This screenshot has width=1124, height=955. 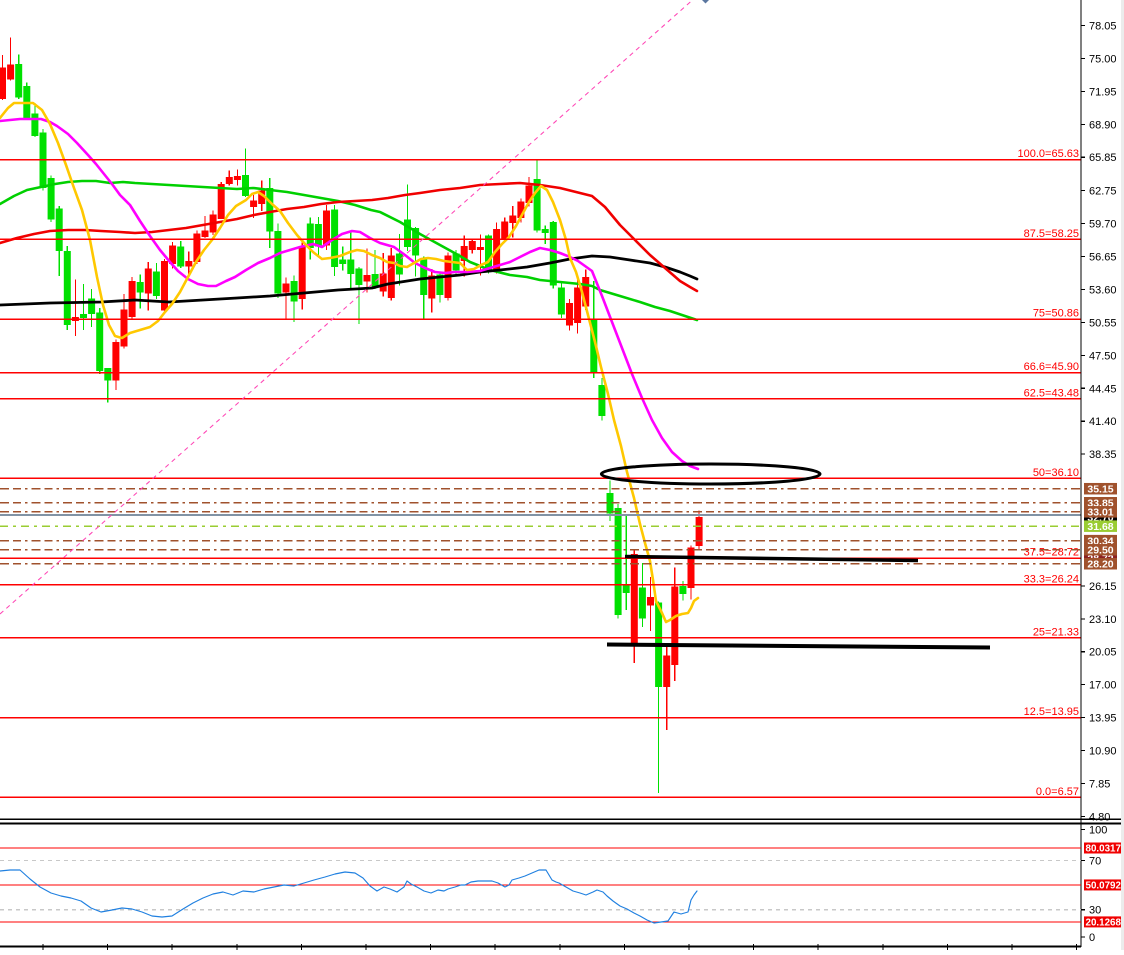 What do you see at coordinates (1103, 389) in the screenshot?
I see `svg-text: 44.45` at bounding box center [1103, 389].